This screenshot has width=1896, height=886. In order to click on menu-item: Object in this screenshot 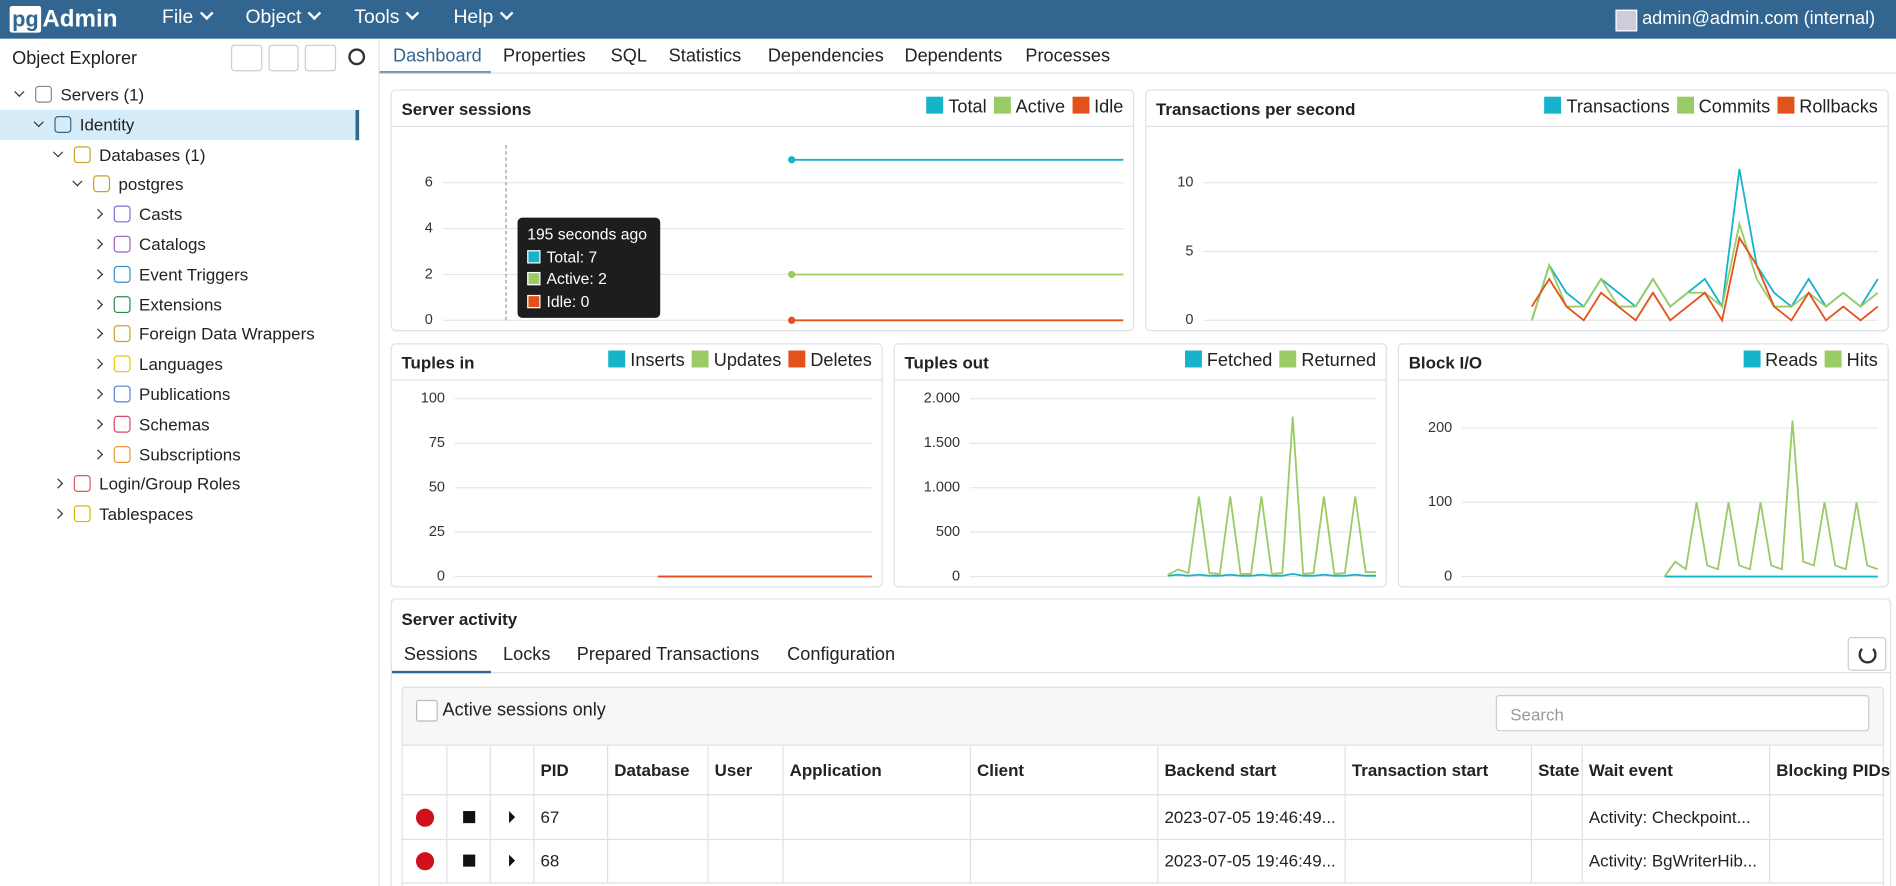, I will do `click(283, 17)`.